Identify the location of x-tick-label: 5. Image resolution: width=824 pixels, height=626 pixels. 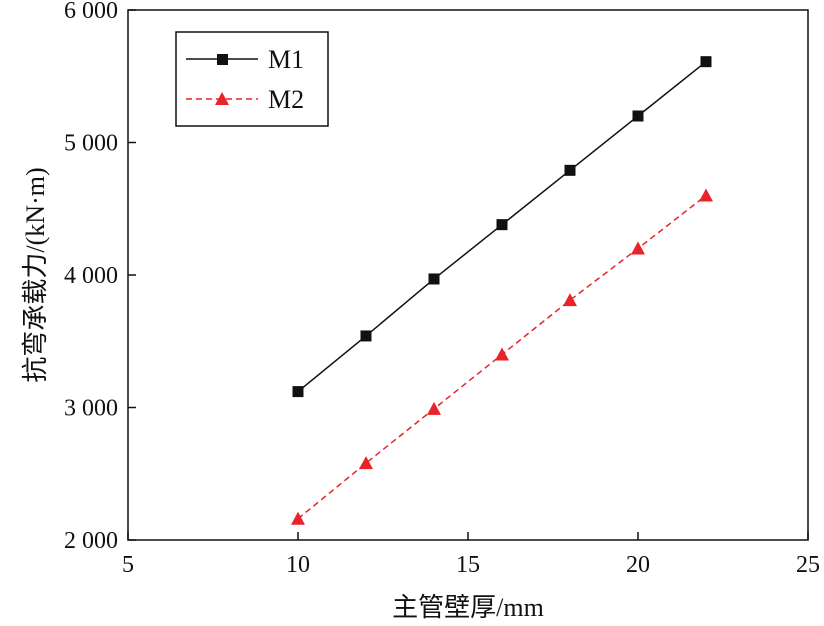
(128, 565).